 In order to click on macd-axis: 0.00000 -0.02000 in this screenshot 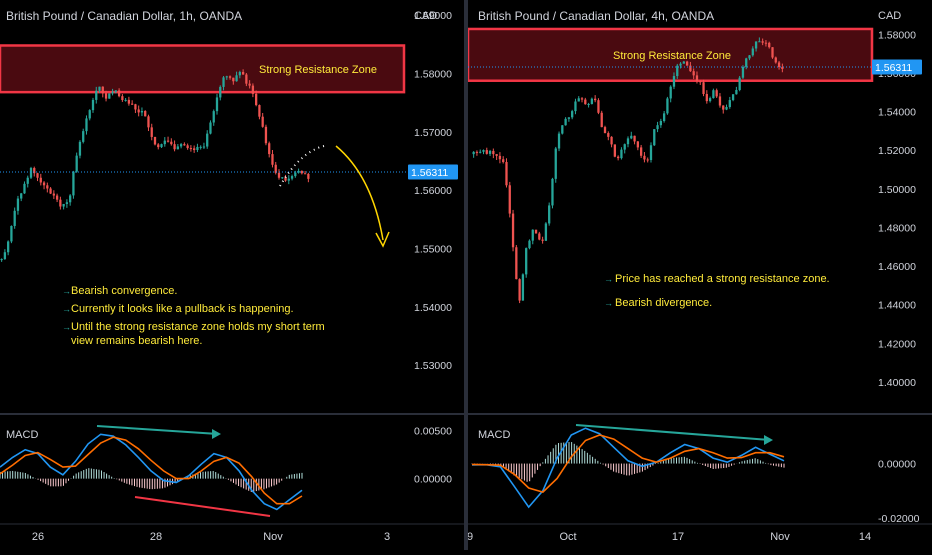, I will do `click(899, 492)`.